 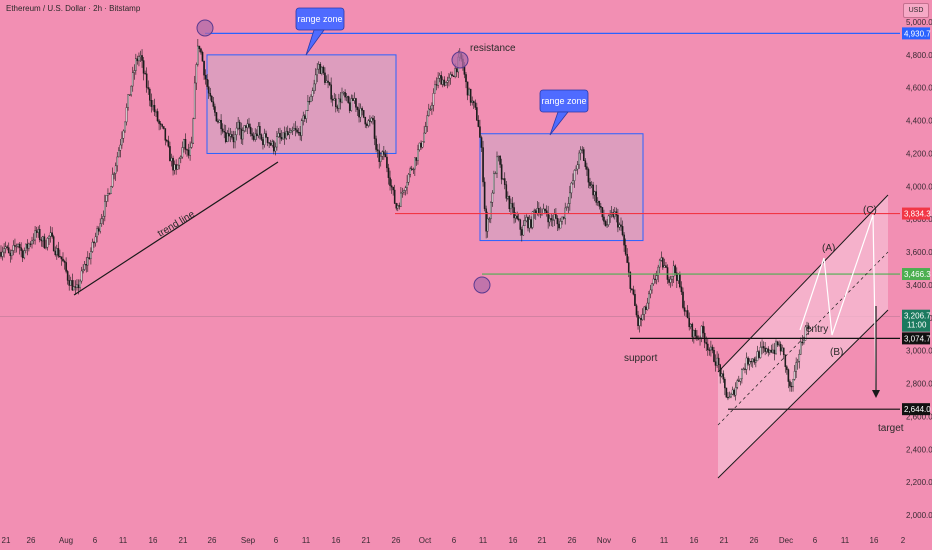 I want to click on range-zone-bubble-2: range zone, so click(x=564, y=112).